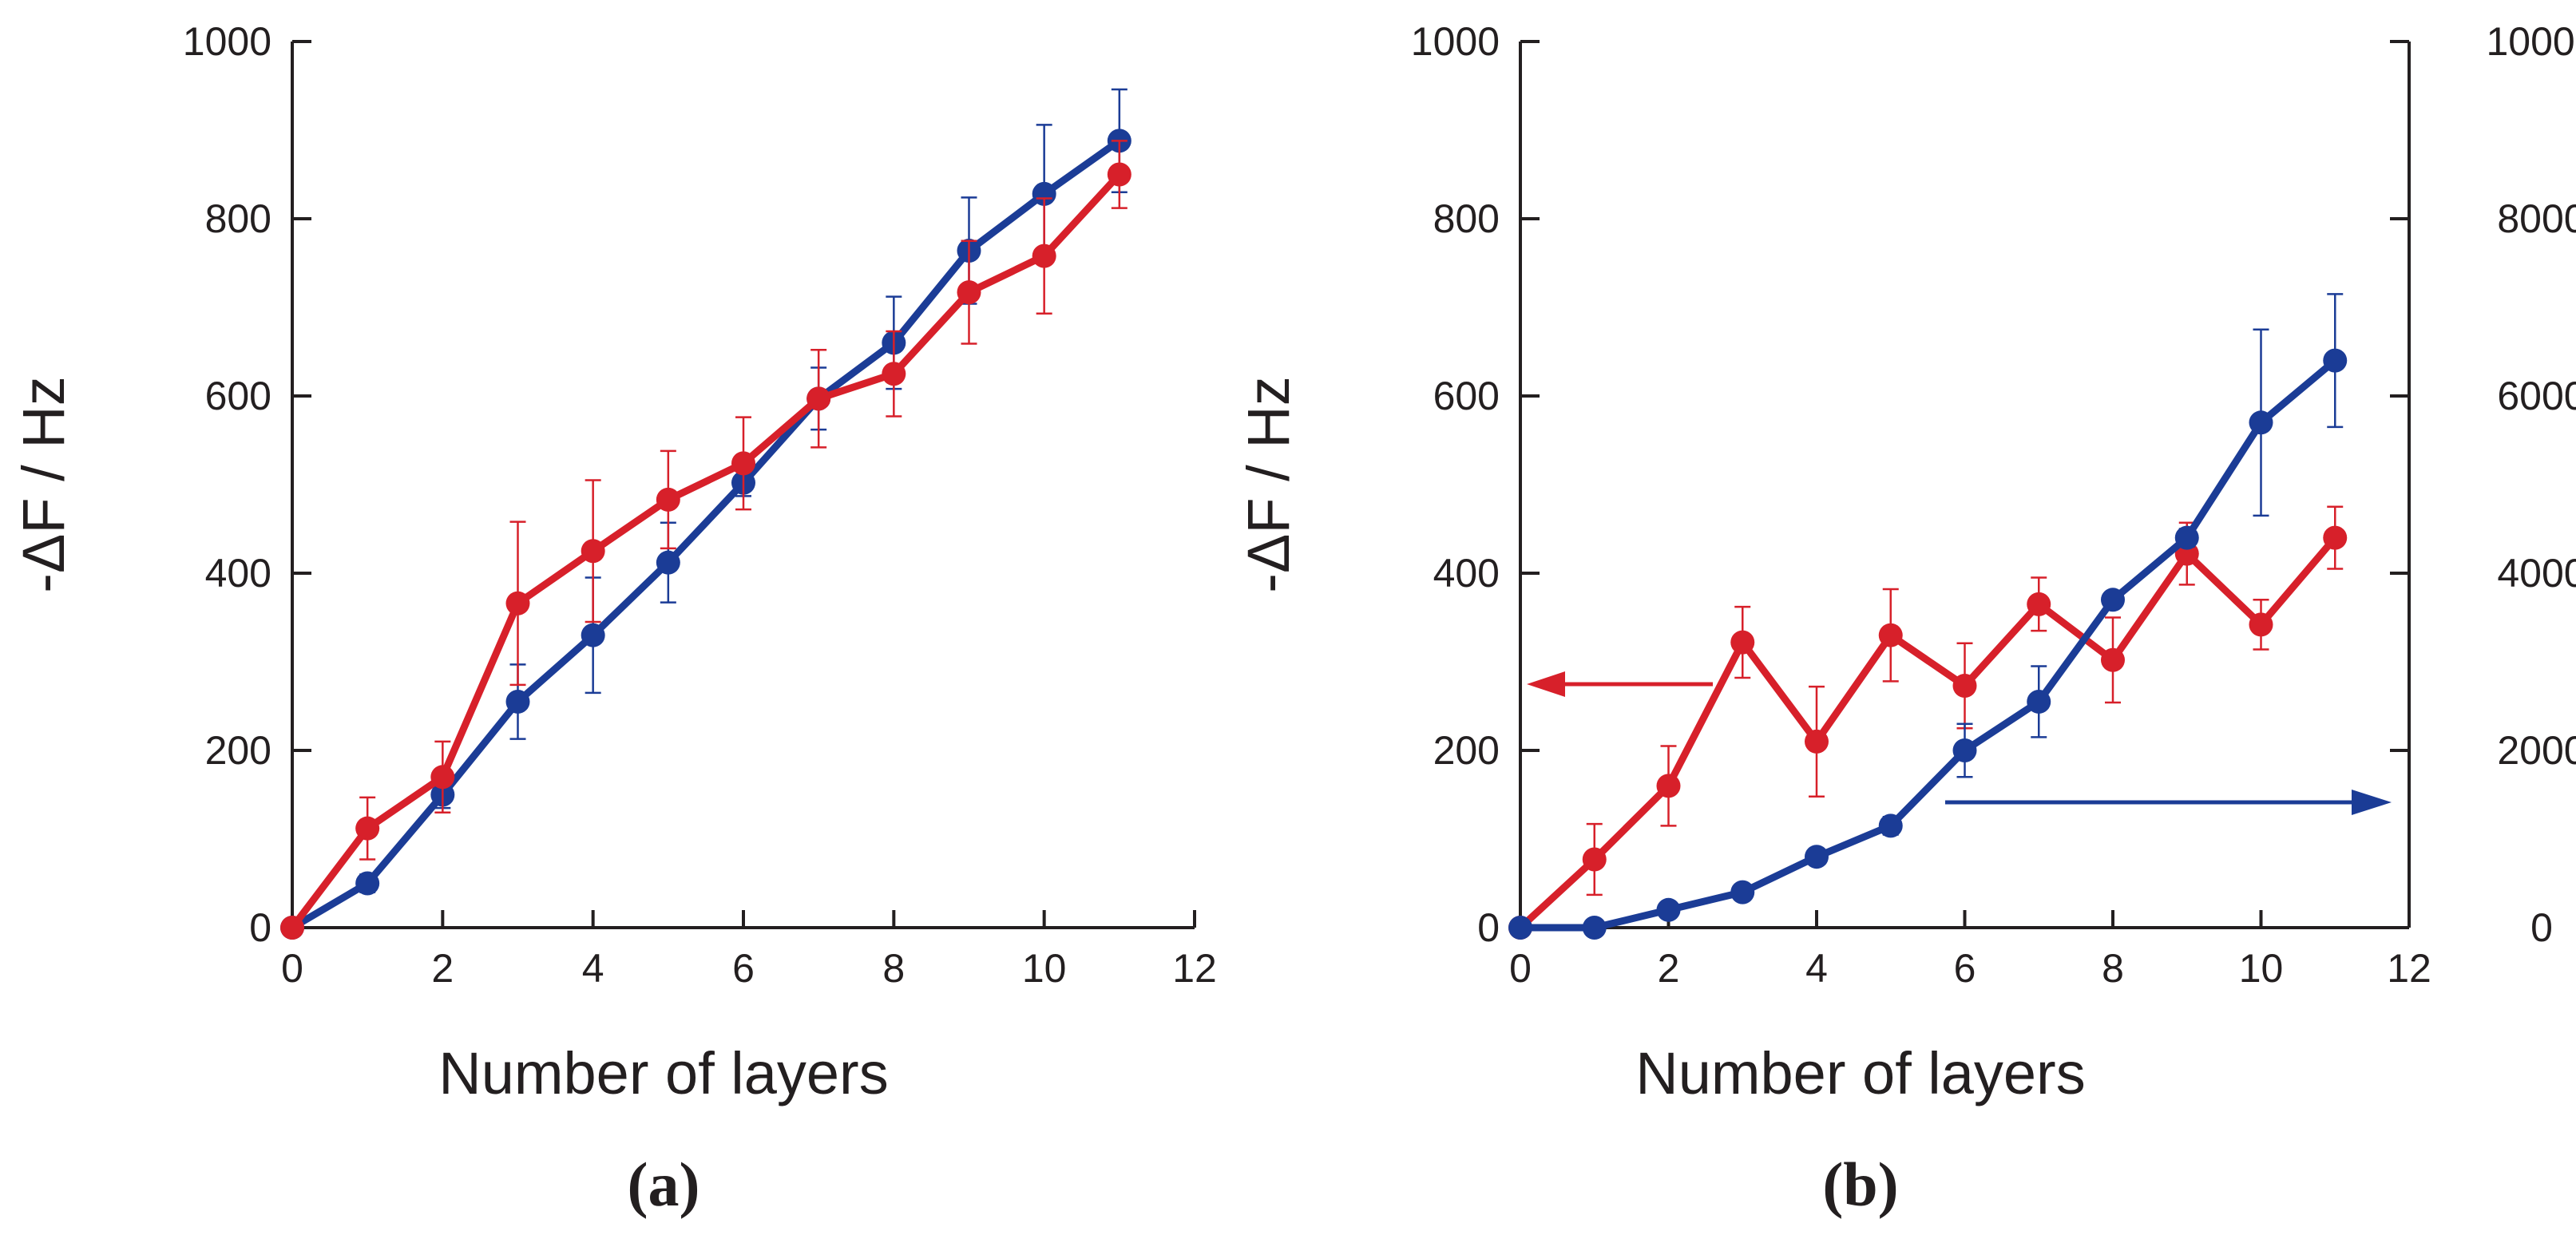  I want to click on y2-tick-label: 0, so click(2541, 927).